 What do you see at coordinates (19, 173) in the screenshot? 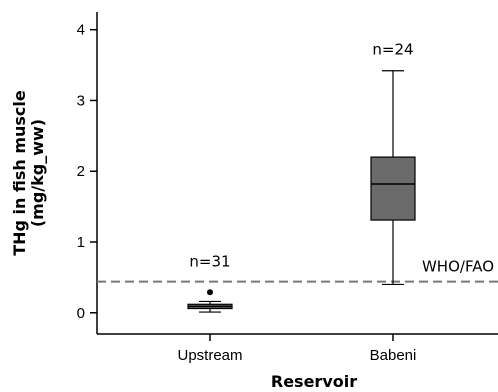
I see `y-axis-title-line-1: THg in fish muscle` at bounding box center [19, 173].